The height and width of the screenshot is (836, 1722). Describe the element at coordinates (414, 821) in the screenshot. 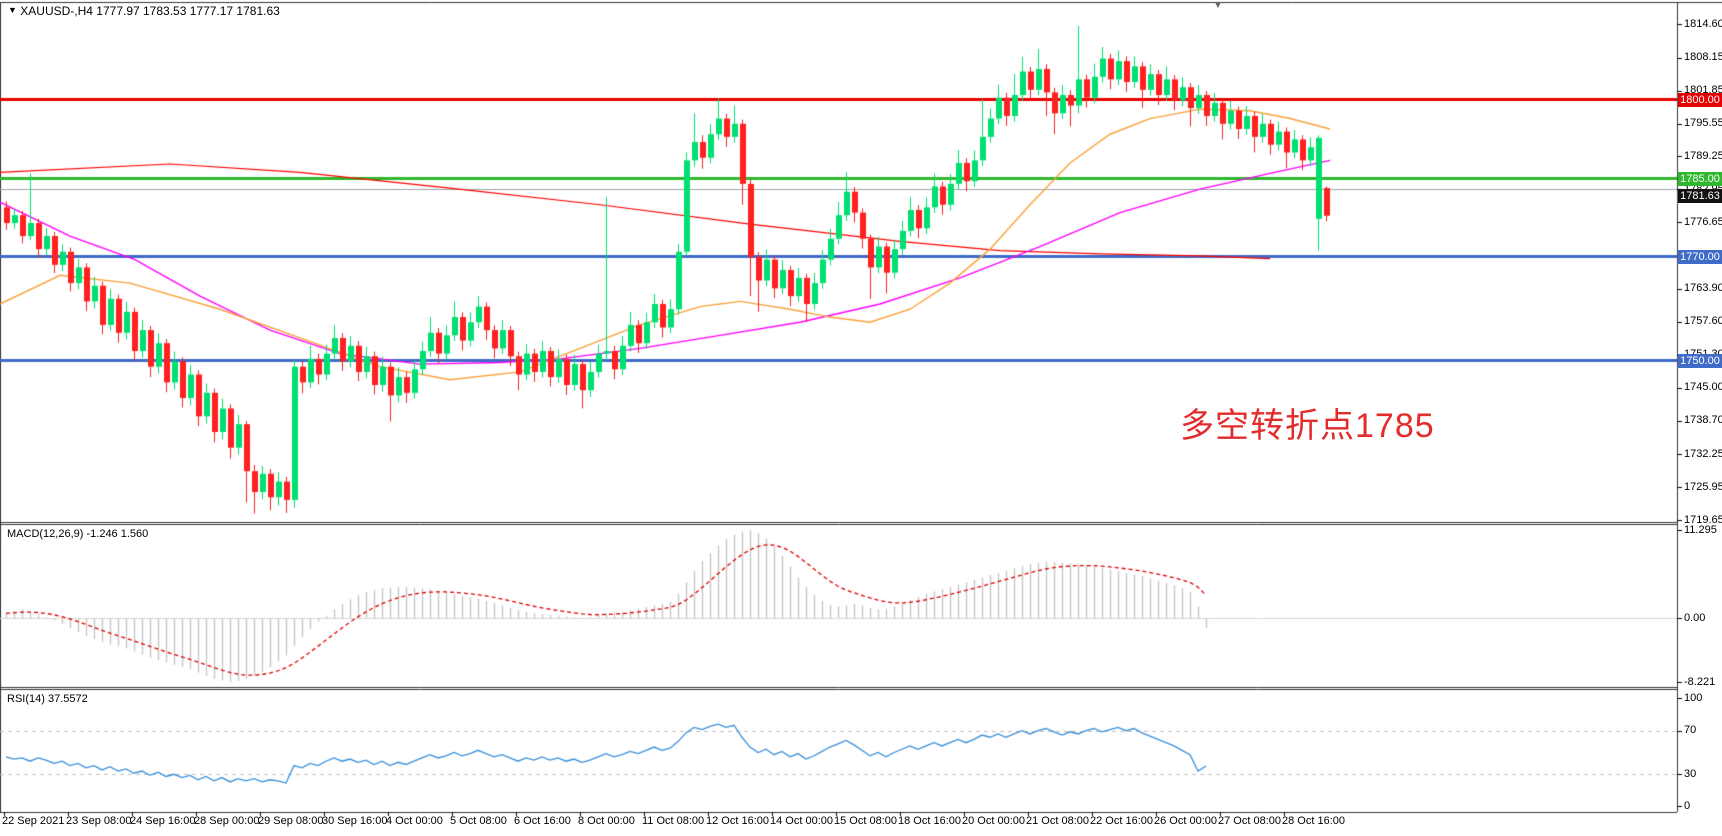

I see `time-tick-4-Oct-00-00: 4 Oct 00:00` at that location.